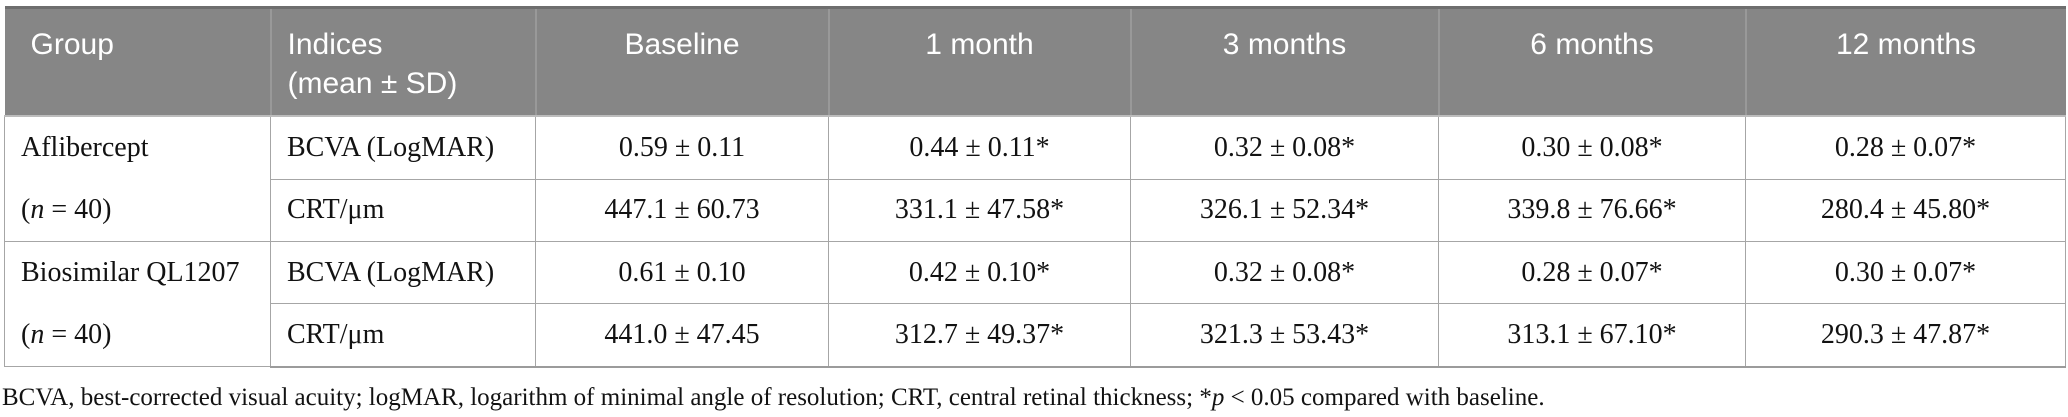 Image resolution: width=2068 pixels, height=417 pixels. What do you see at coordinates (1905, 61) in the screenshot?
I see `header-cell-12-months: 12 months` at bounding box center [1905, 61].